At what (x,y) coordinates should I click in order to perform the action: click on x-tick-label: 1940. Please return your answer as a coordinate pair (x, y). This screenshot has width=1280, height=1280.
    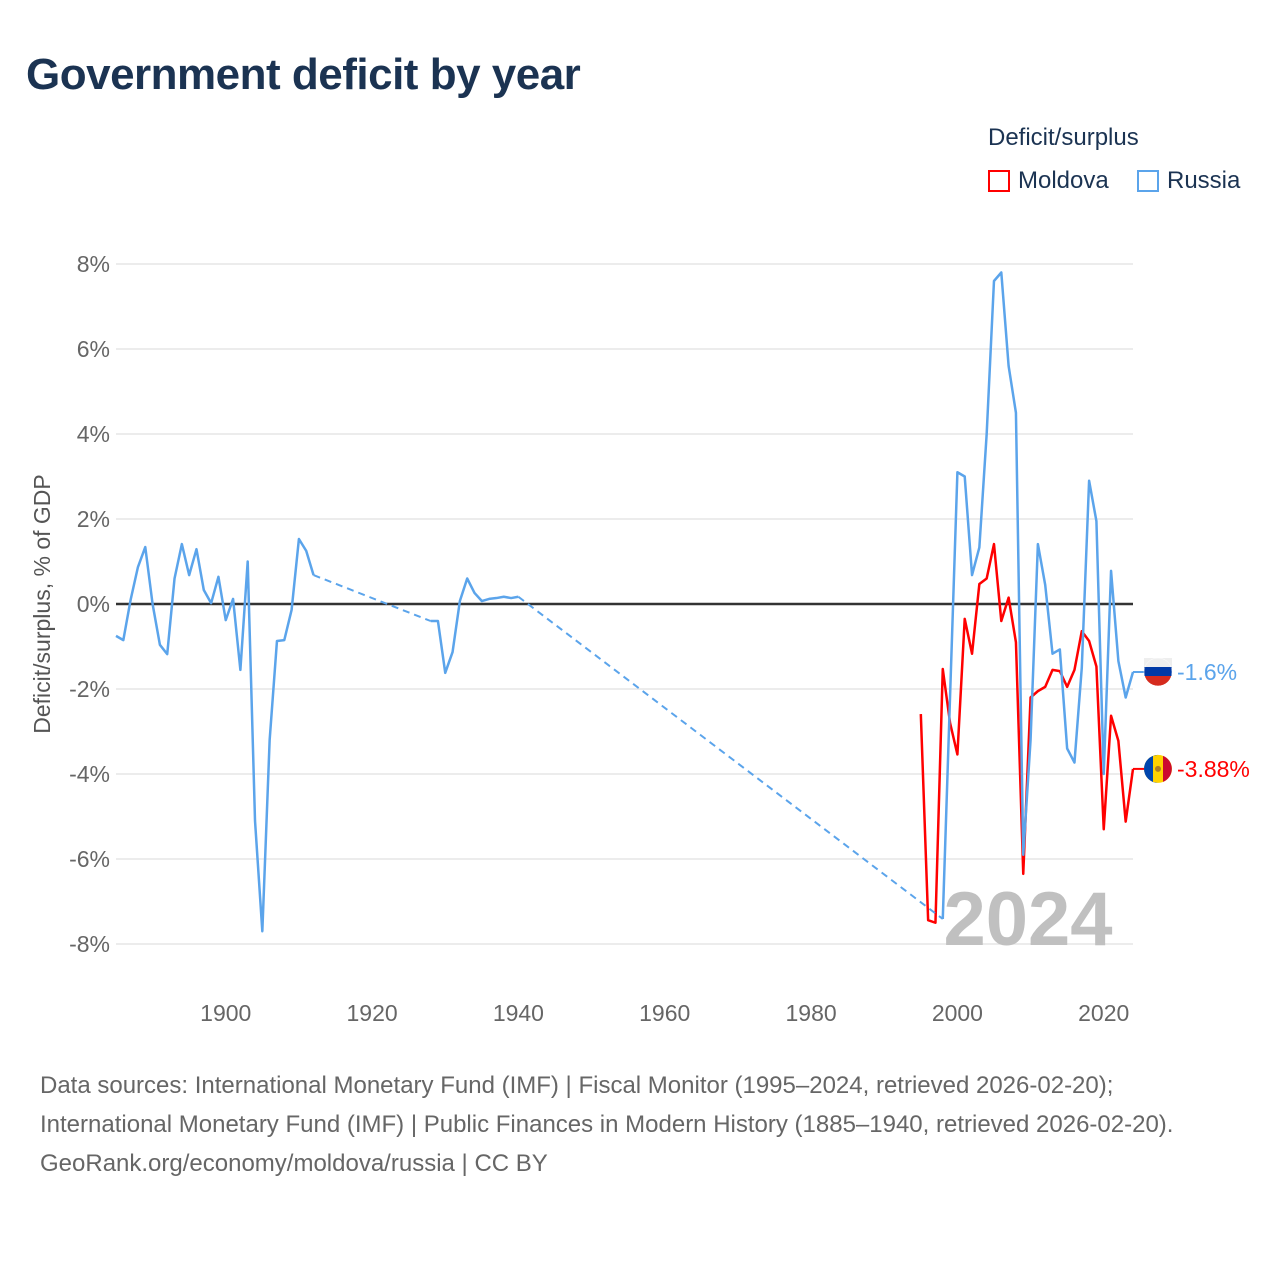
    Looking at the image, I should click on (518, 1013).